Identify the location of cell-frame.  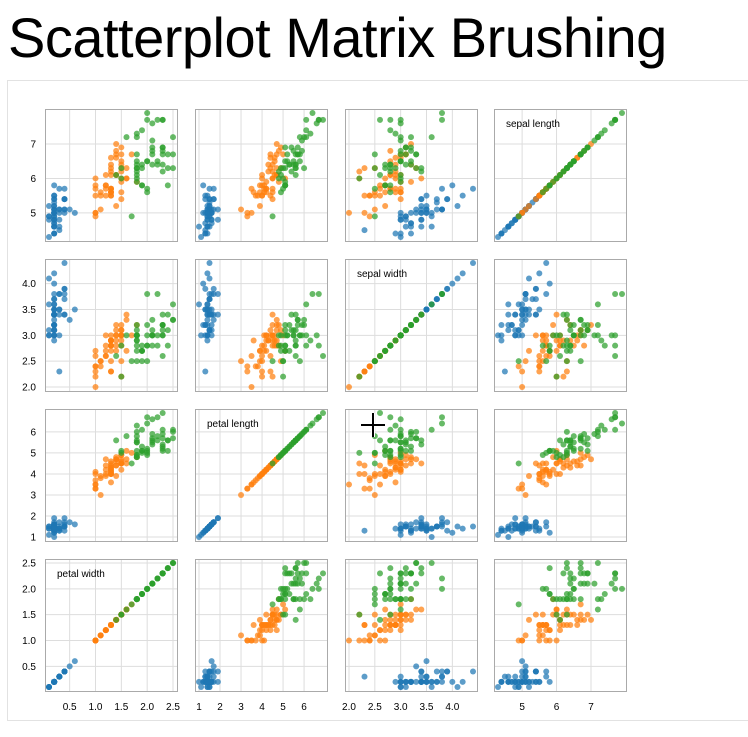
(560, 475).